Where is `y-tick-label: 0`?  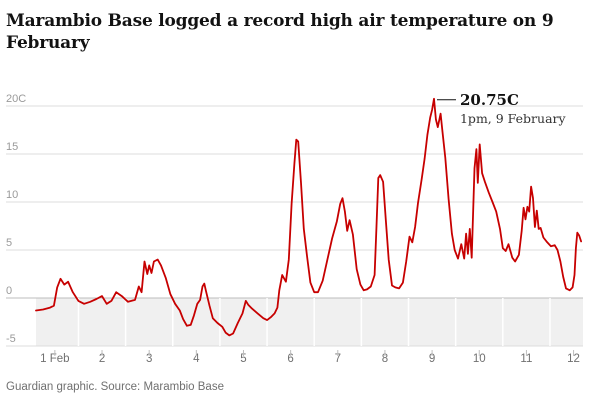 y-tick-label: 0 is located at coordinates (9, 291).